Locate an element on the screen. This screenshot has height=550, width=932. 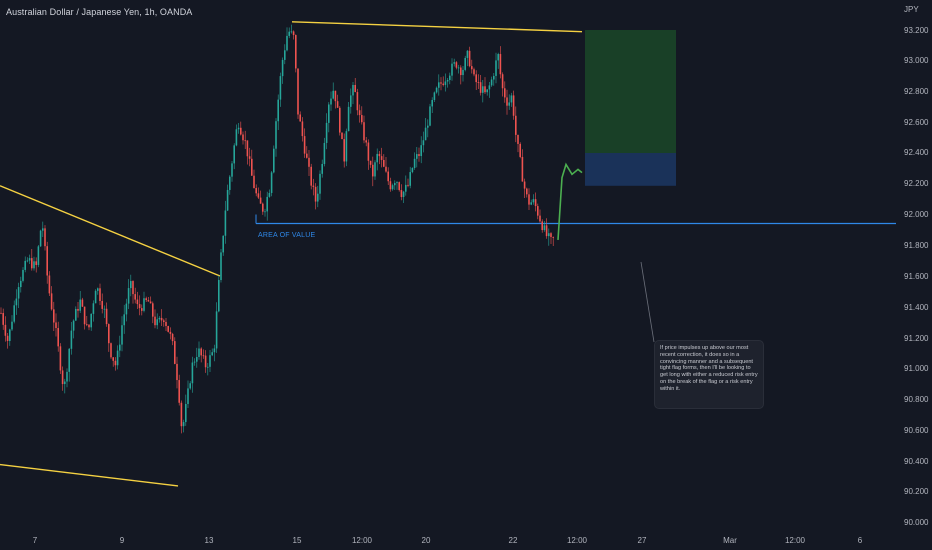
price-tick-label: 90.400 is located at coordinates (916, 461).